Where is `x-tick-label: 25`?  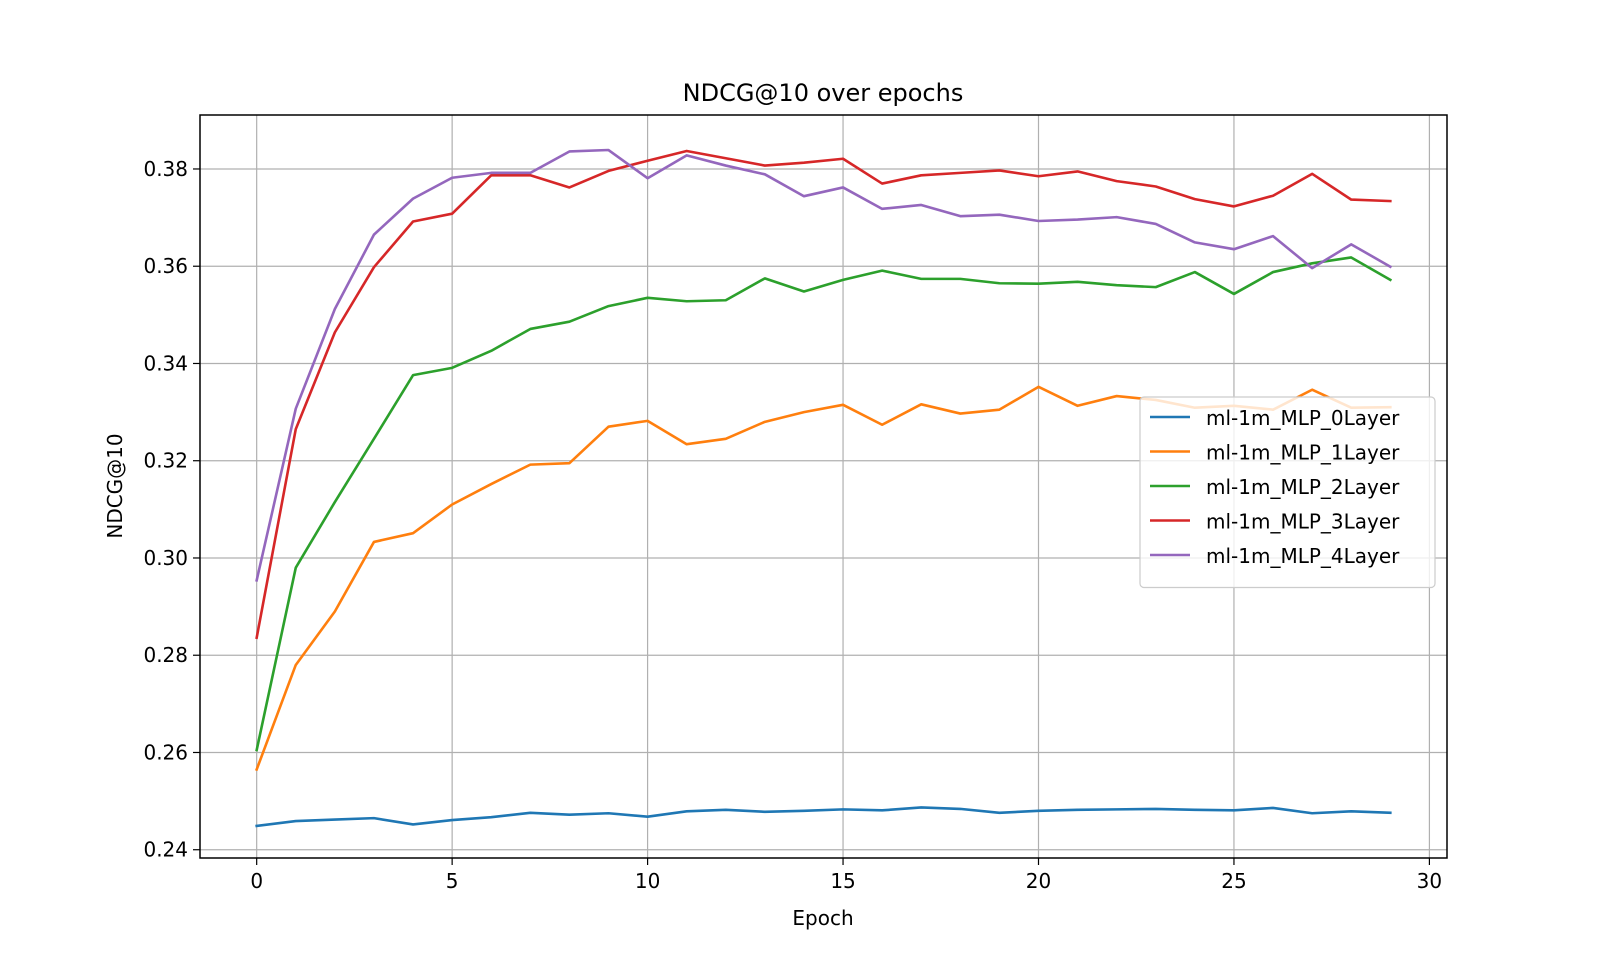 x-tick-label: 25 is located at coordinates (1233, 881).